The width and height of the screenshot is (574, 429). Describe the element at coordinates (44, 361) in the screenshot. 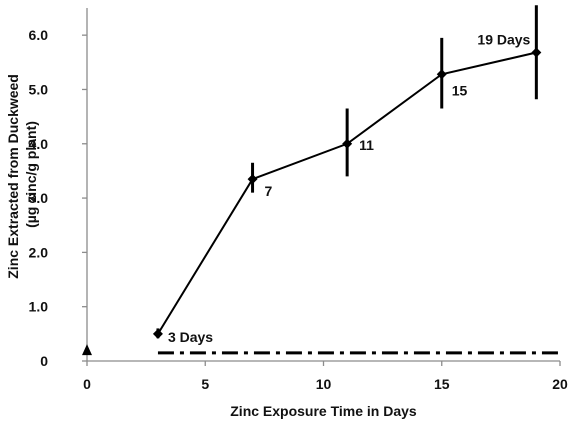

I see `y-tick-label: 0` at that location.